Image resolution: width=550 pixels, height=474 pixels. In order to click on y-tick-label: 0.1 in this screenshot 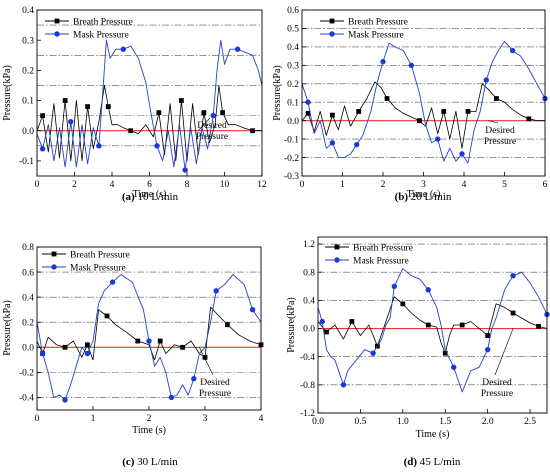, I will do `click(28, 102)`.